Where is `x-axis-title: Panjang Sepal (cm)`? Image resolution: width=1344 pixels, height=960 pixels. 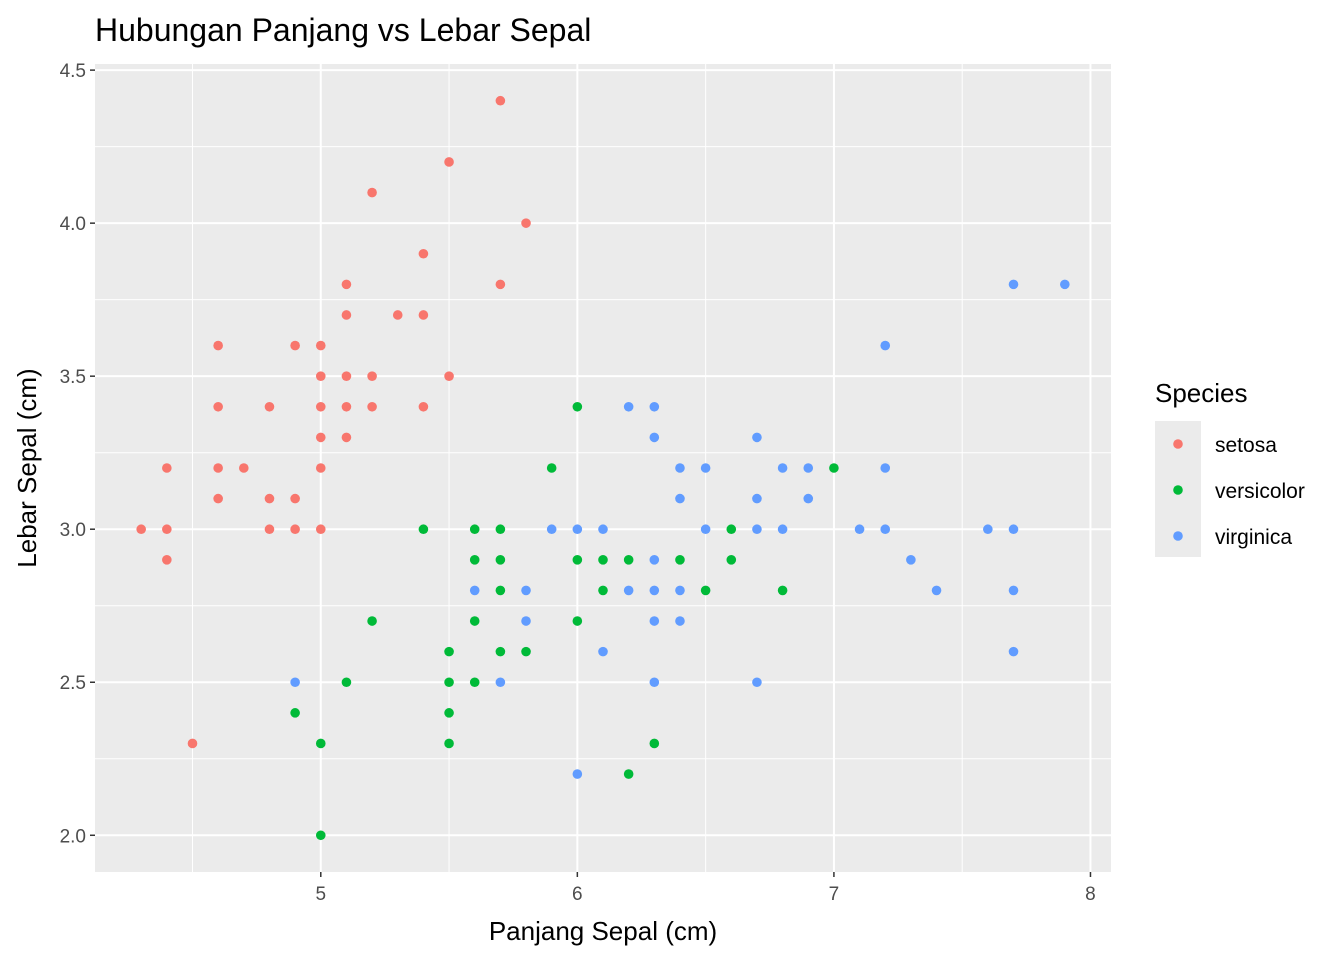
x-axis-title: Panjang Sepal (cm) is located at coordinates (603, 931).